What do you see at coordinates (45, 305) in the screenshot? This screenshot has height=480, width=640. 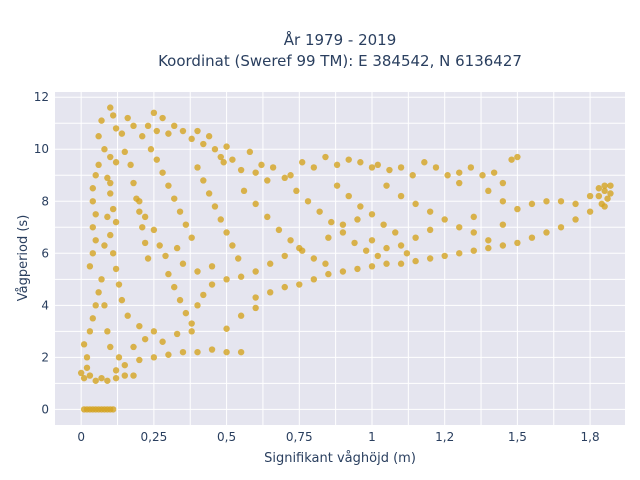 I see `y-tick-label: 4` at bounding box center [45, 305].